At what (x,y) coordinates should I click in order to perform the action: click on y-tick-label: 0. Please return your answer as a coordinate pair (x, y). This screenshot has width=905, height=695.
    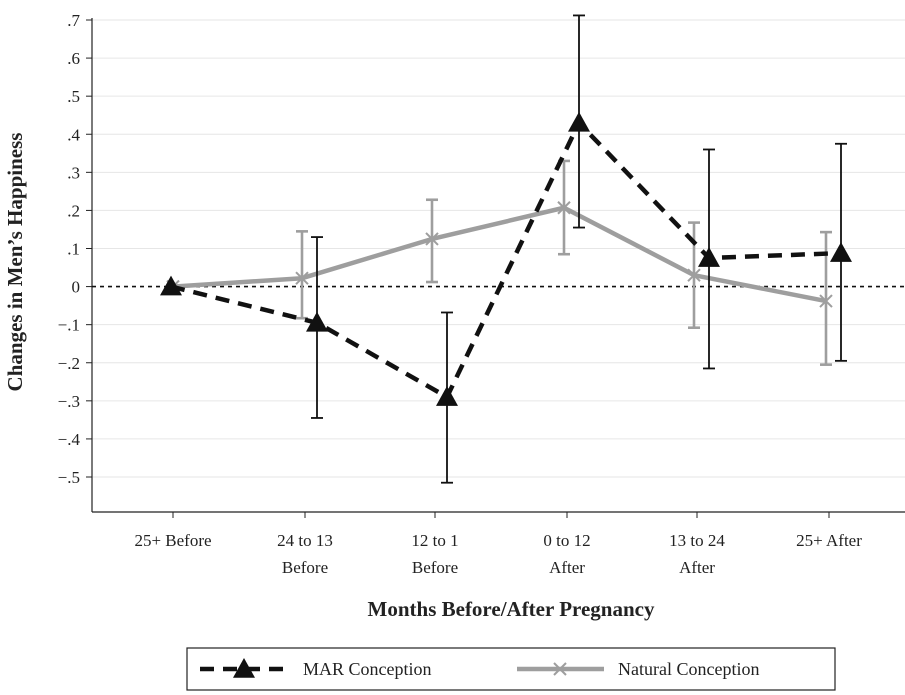
    Looking at the image, I should click on (76, 287).